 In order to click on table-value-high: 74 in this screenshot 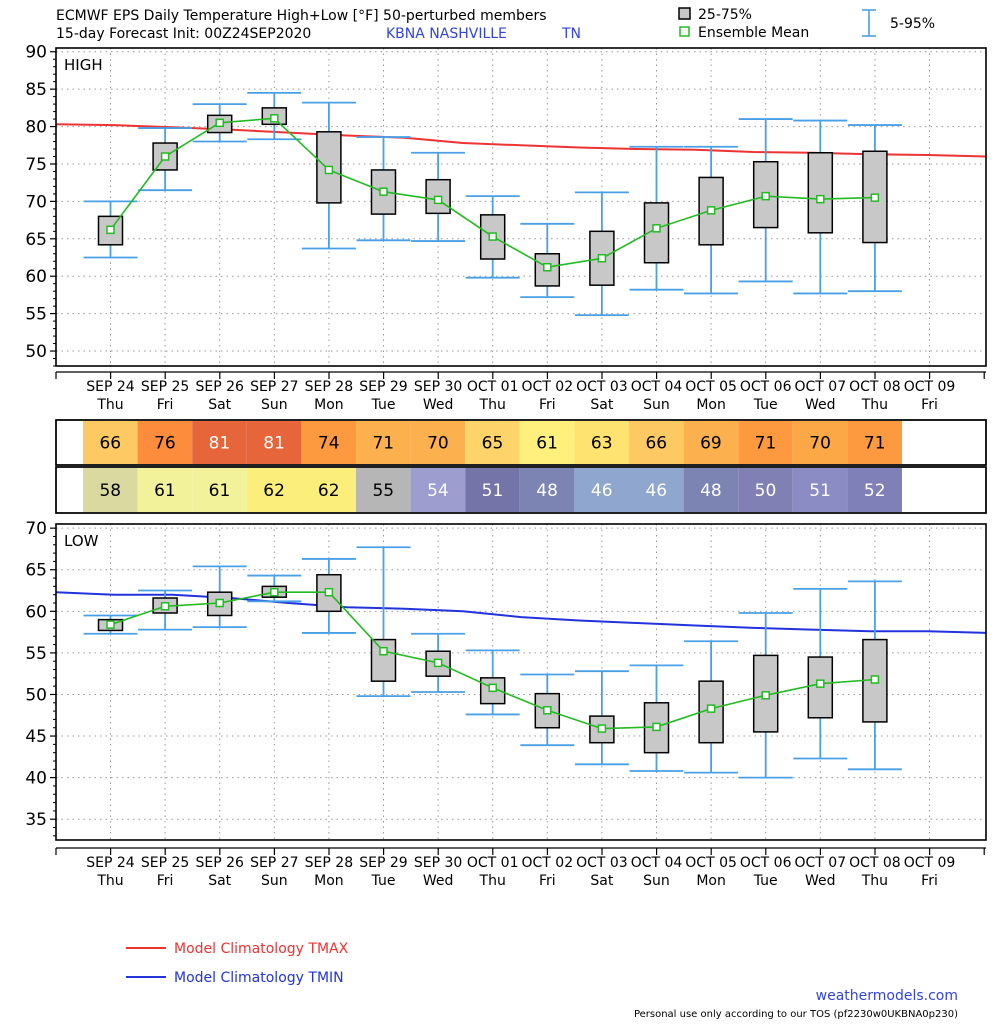, I will do `click(329, 444)`.